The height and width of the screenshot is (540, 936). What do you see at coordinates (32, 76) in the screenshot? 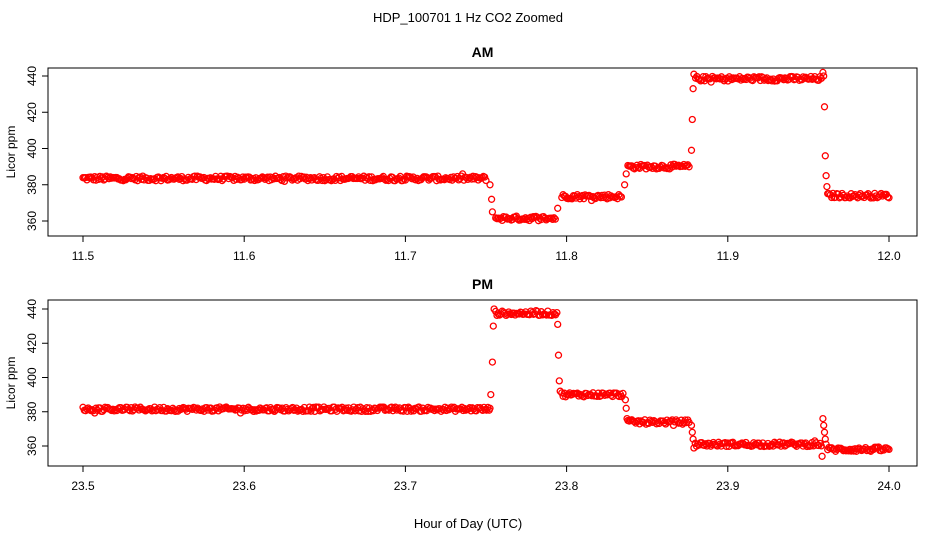
I see `am-ytick-label: 440` at bounding box center [32, 76].